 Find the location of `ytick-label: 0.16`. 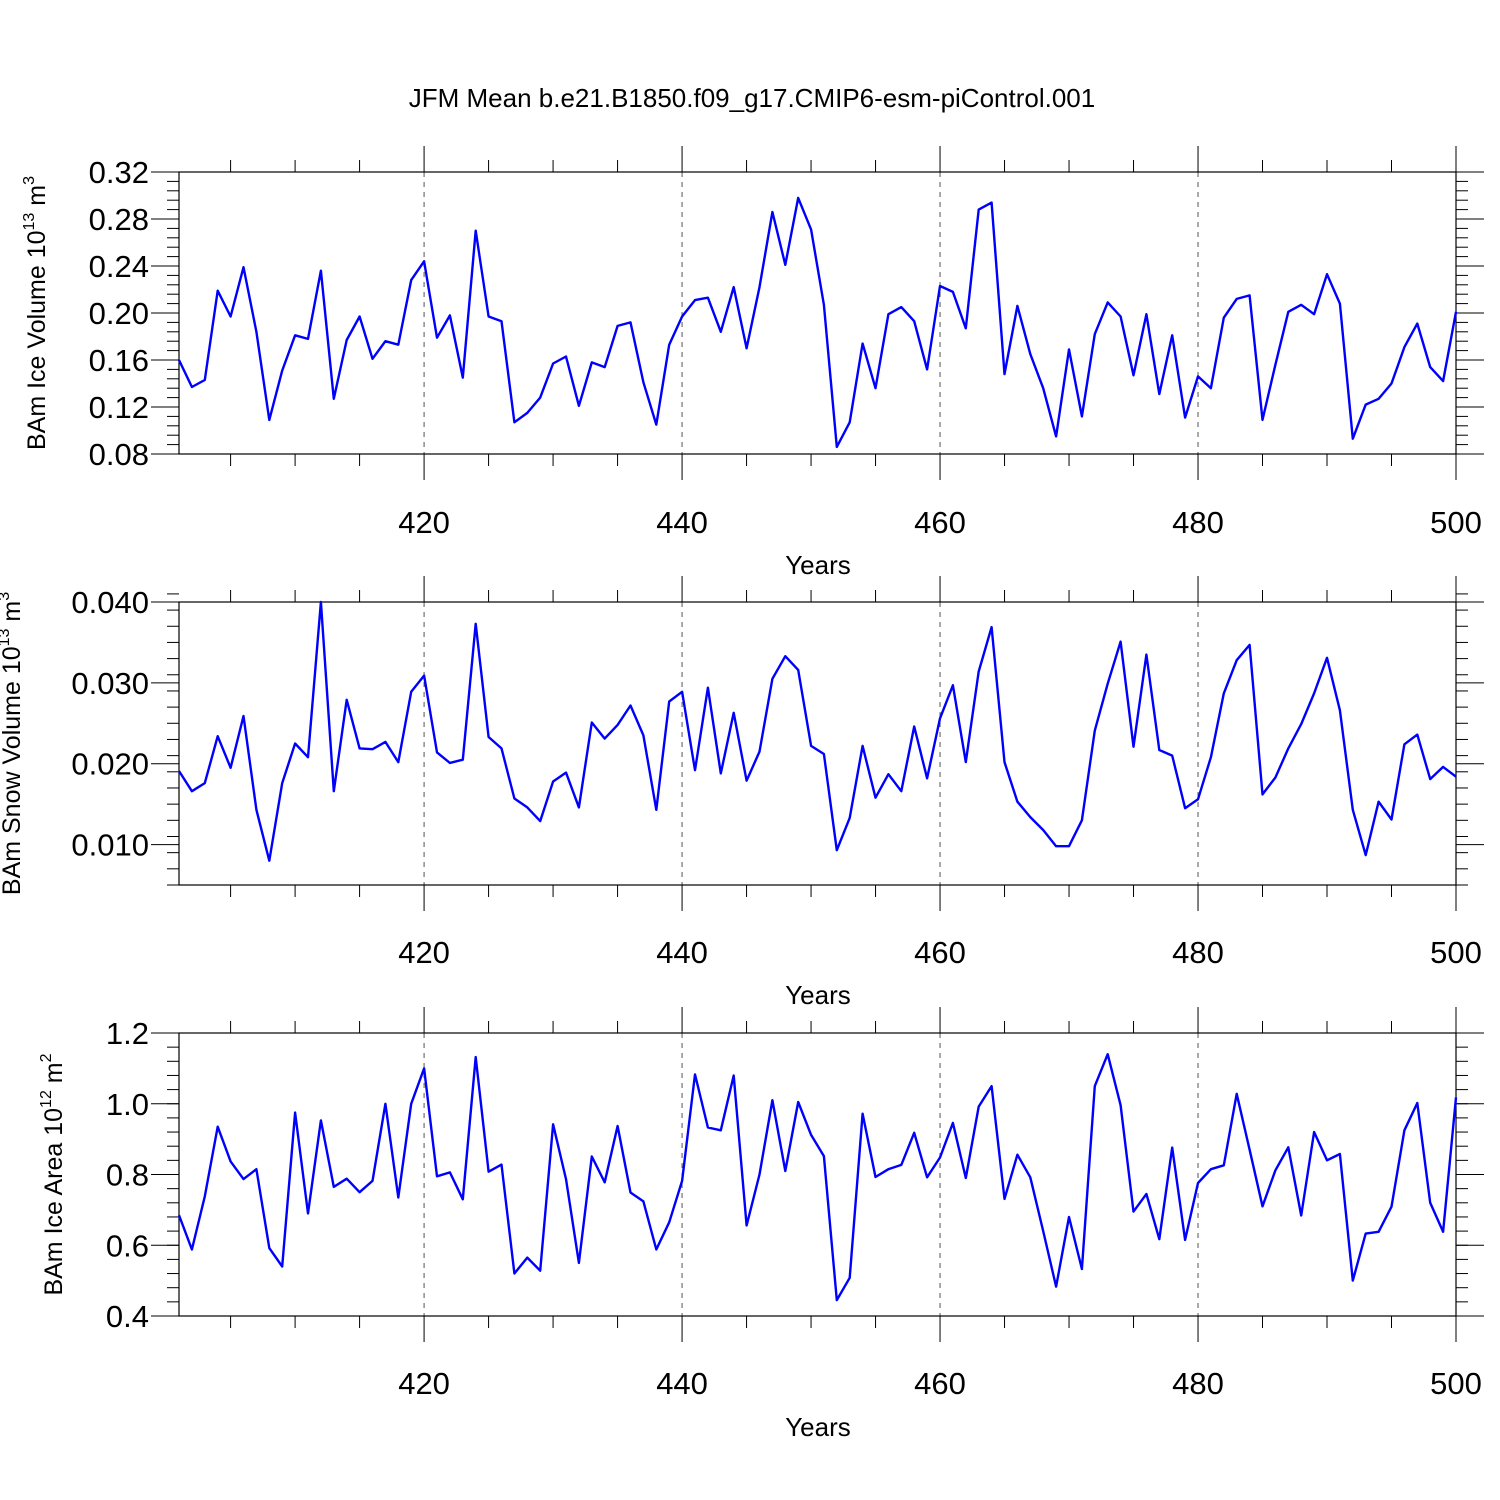

ytick-label: 0.16 is located at coordinates (119, 360).